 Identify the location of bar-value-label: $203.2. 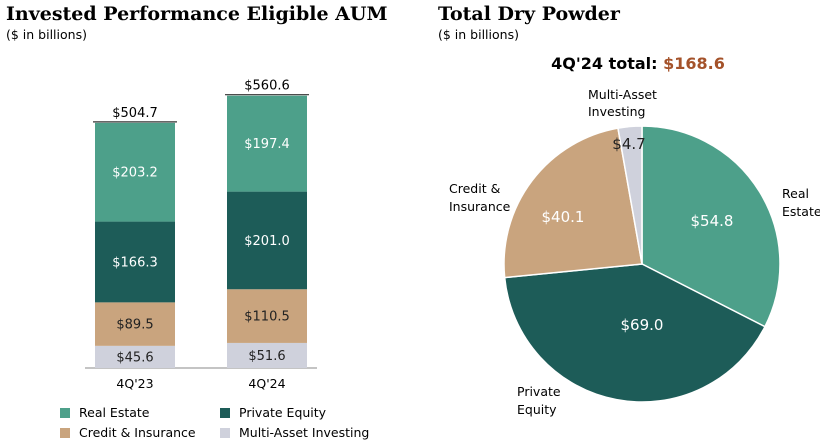
(135, 173).